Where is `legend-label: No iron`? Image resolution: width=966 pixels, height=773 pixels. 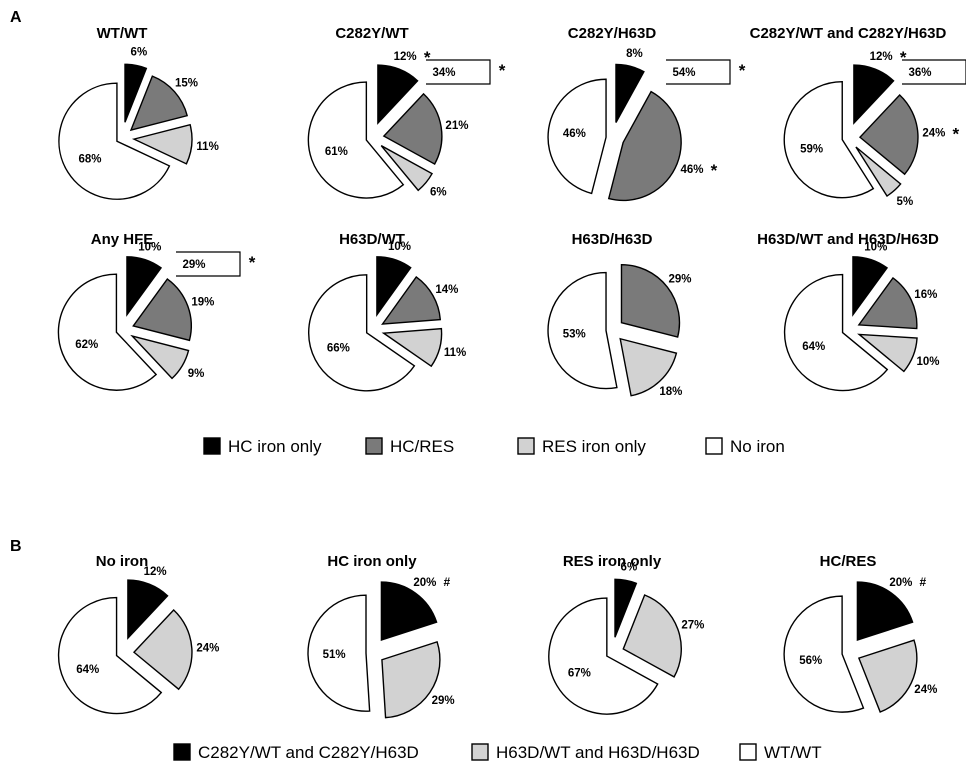 legend-label: No iron is located at coordinates (757, 446).